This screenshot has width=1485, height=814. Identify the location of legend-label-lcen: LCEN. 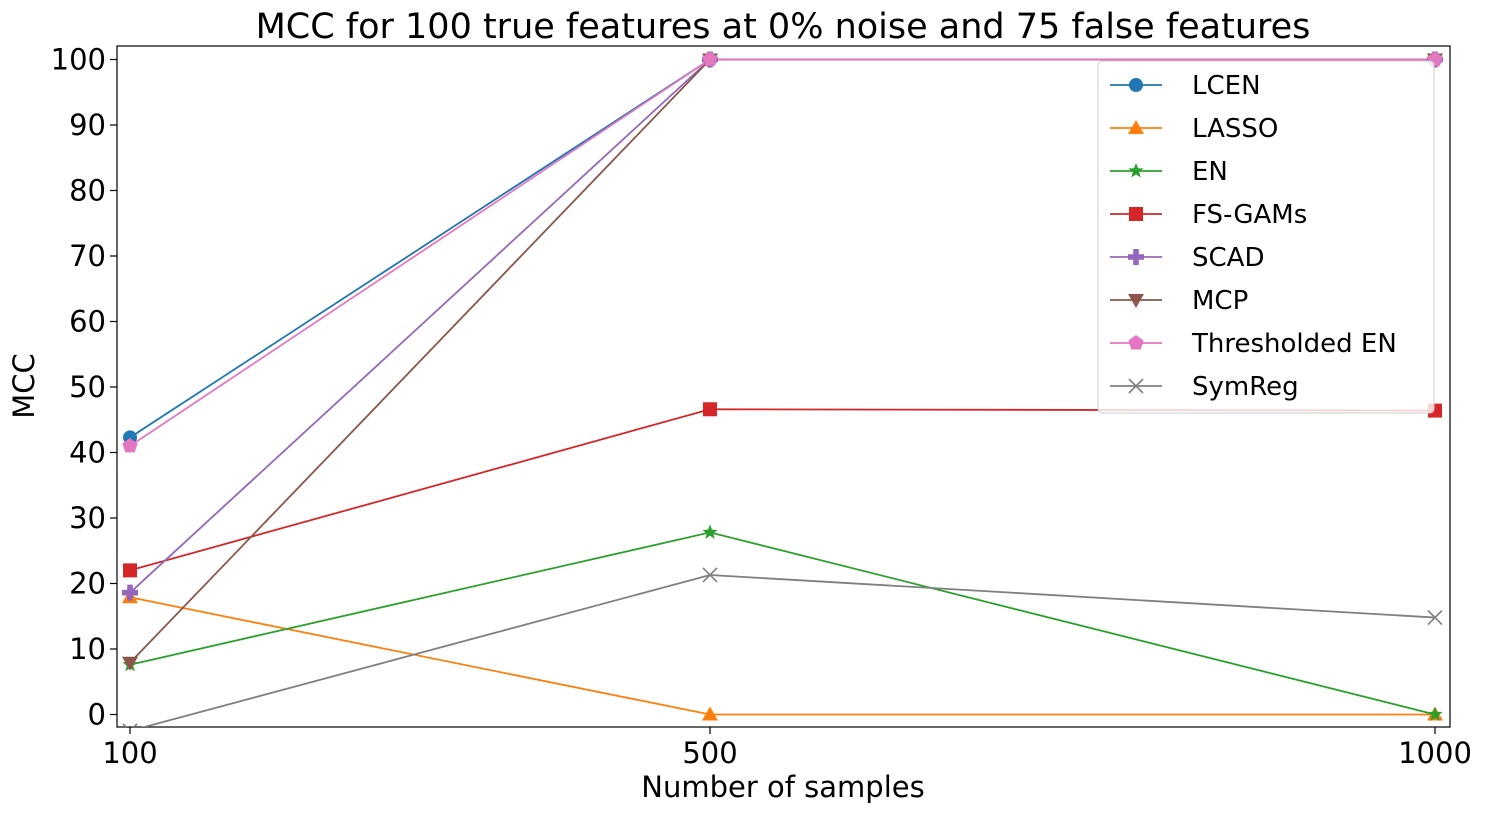
(1226, 86).